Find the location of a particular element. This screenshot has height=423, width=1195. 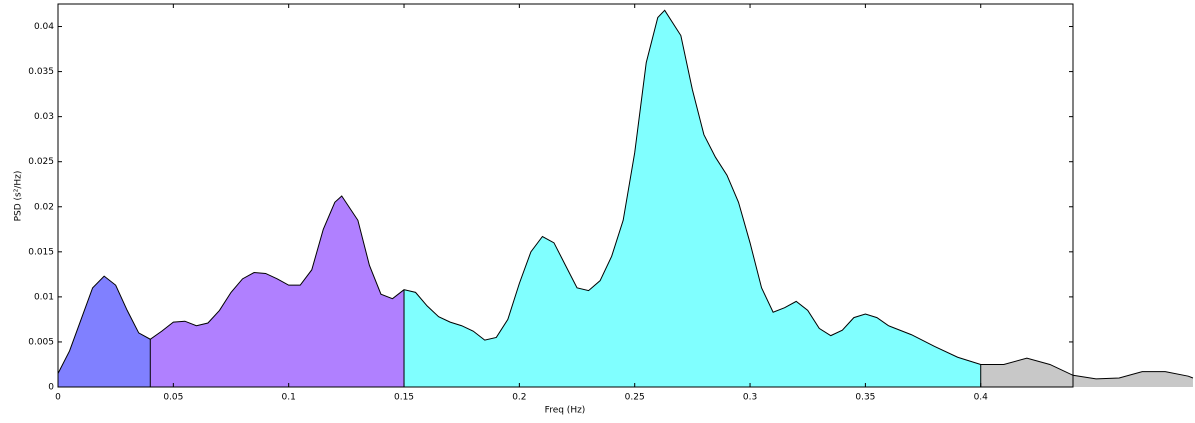

x-tick-label: 0 is located at coordinates (58, 398).